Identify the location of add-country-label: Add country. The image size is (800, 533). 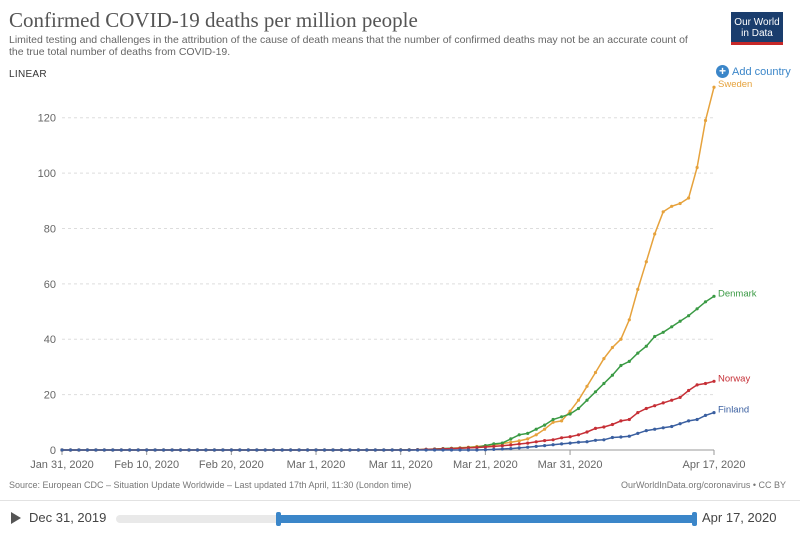
(761, 71).